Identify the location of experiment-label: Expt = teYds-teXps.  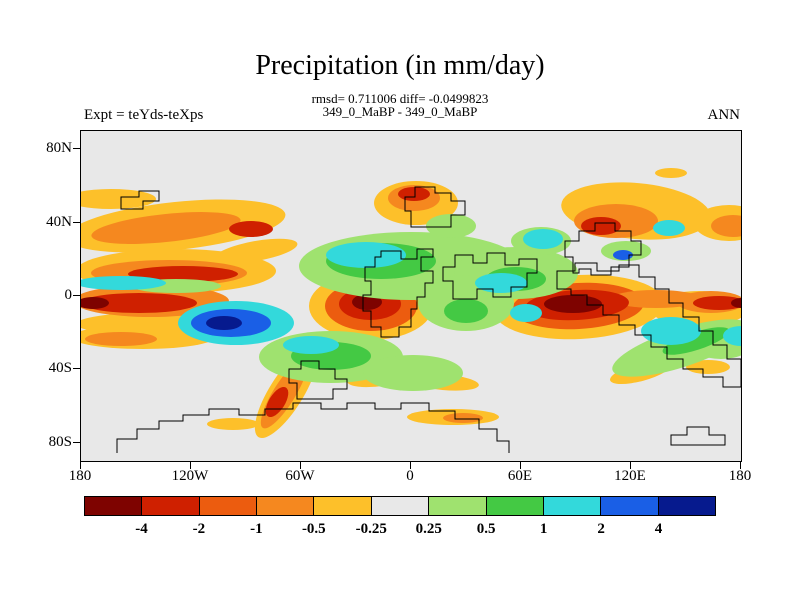
(144, 115).